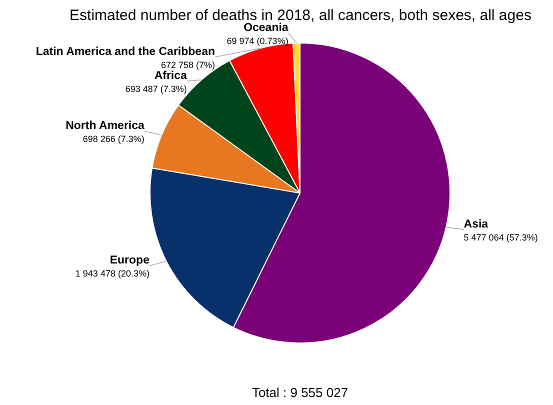 The width and height of the screenshot is (553, 405). I want to click on data-label: 1 943 478 (20.3%), so click(112, 273).